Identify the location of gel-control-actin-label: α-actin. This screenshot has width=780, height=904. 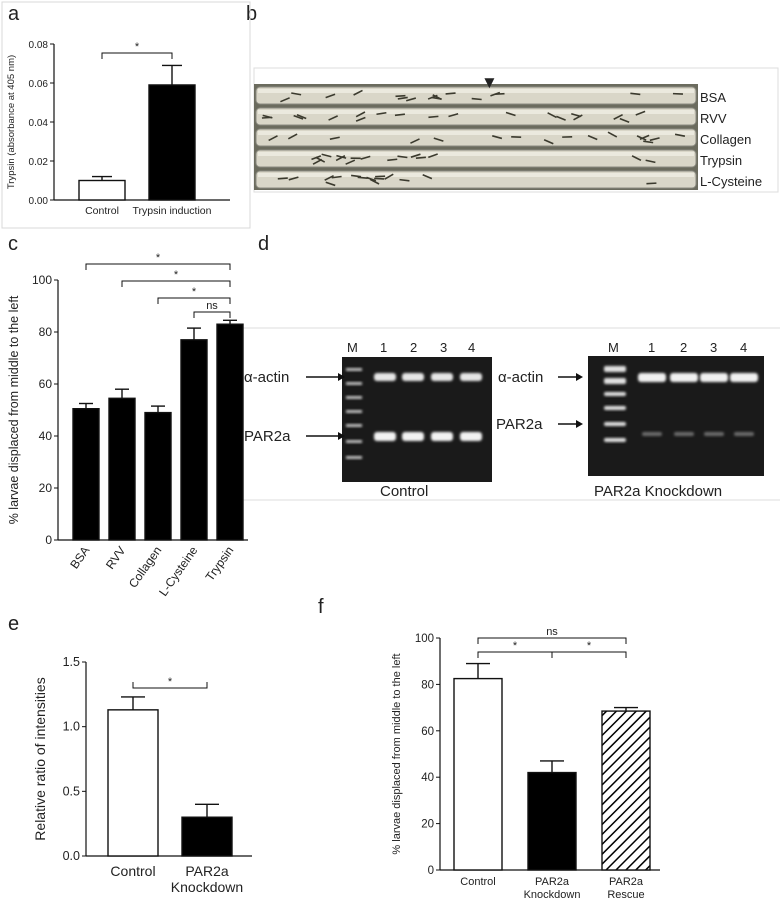
(266, 377).